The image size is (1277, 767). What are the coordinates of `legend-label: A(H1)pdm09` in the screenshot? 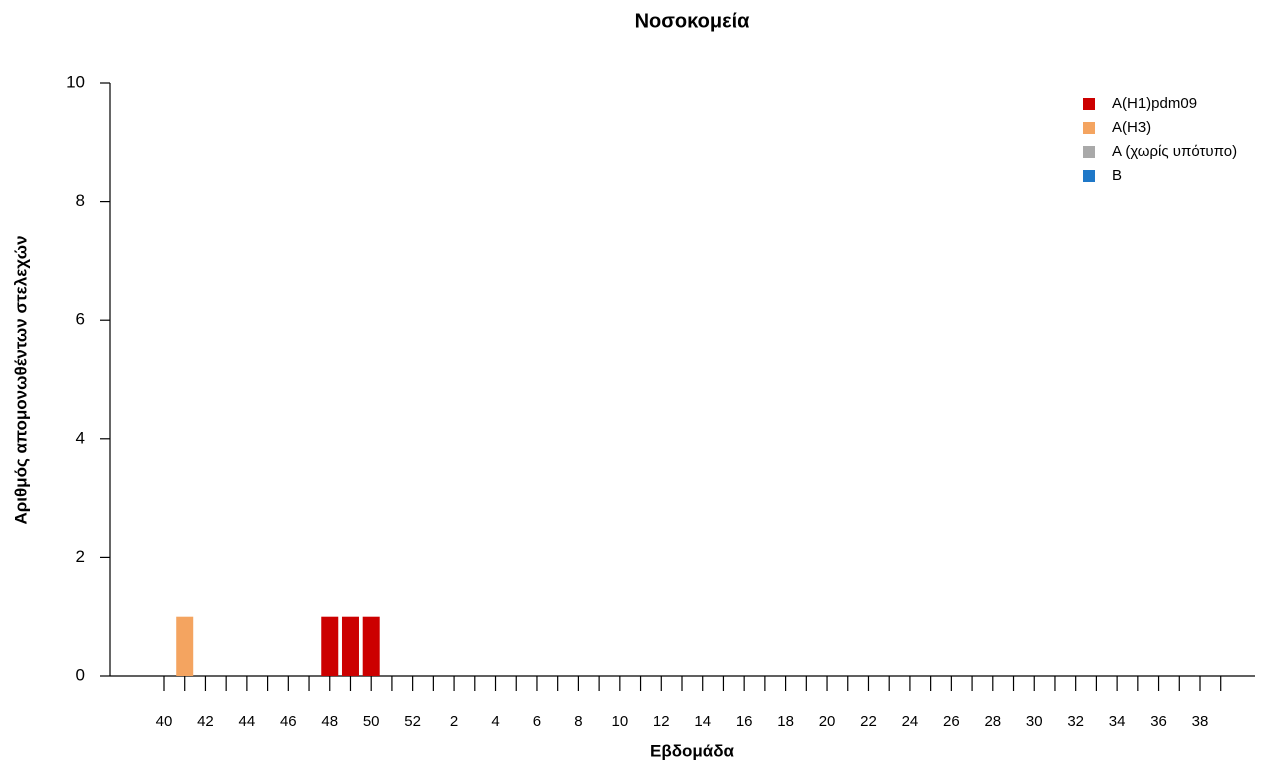 It's located at (1154, 103).